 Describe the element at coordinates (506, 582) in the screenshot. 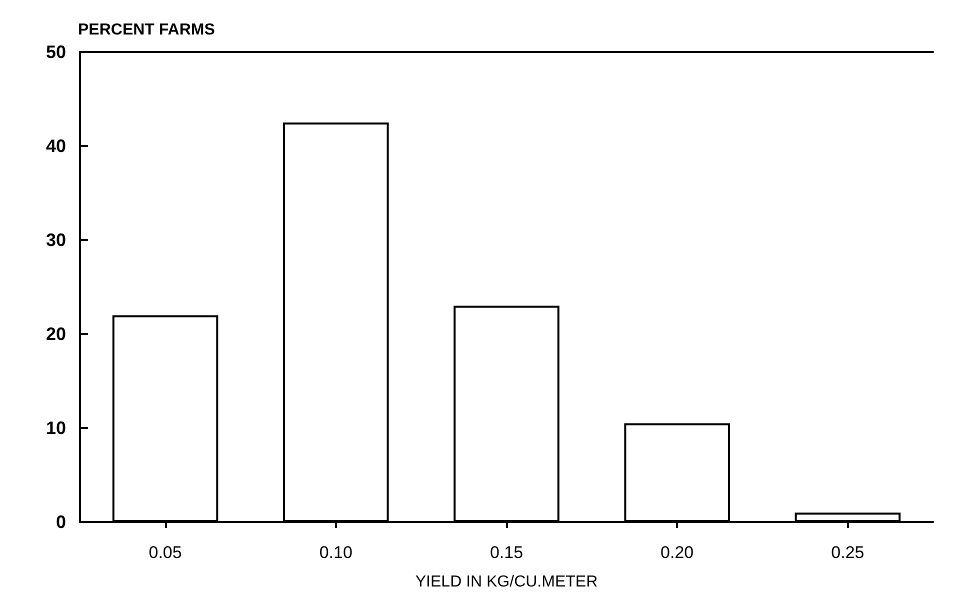

I see `x-axis-title: YIELD IN KG/CU.METER` at that location.